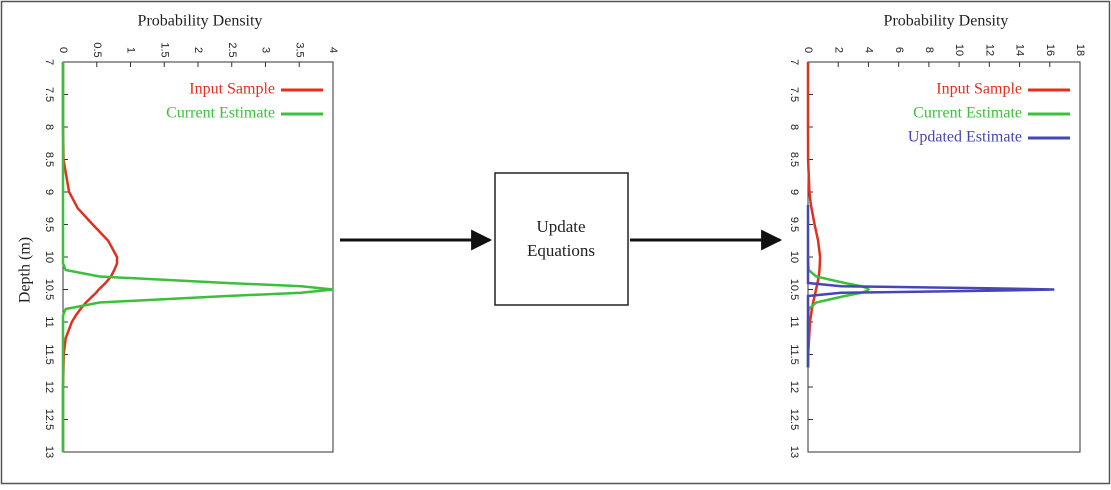 The width and height of the screenshot is (1111, 490). I want to click on x-tick-label: 16, so click(1050, 50).